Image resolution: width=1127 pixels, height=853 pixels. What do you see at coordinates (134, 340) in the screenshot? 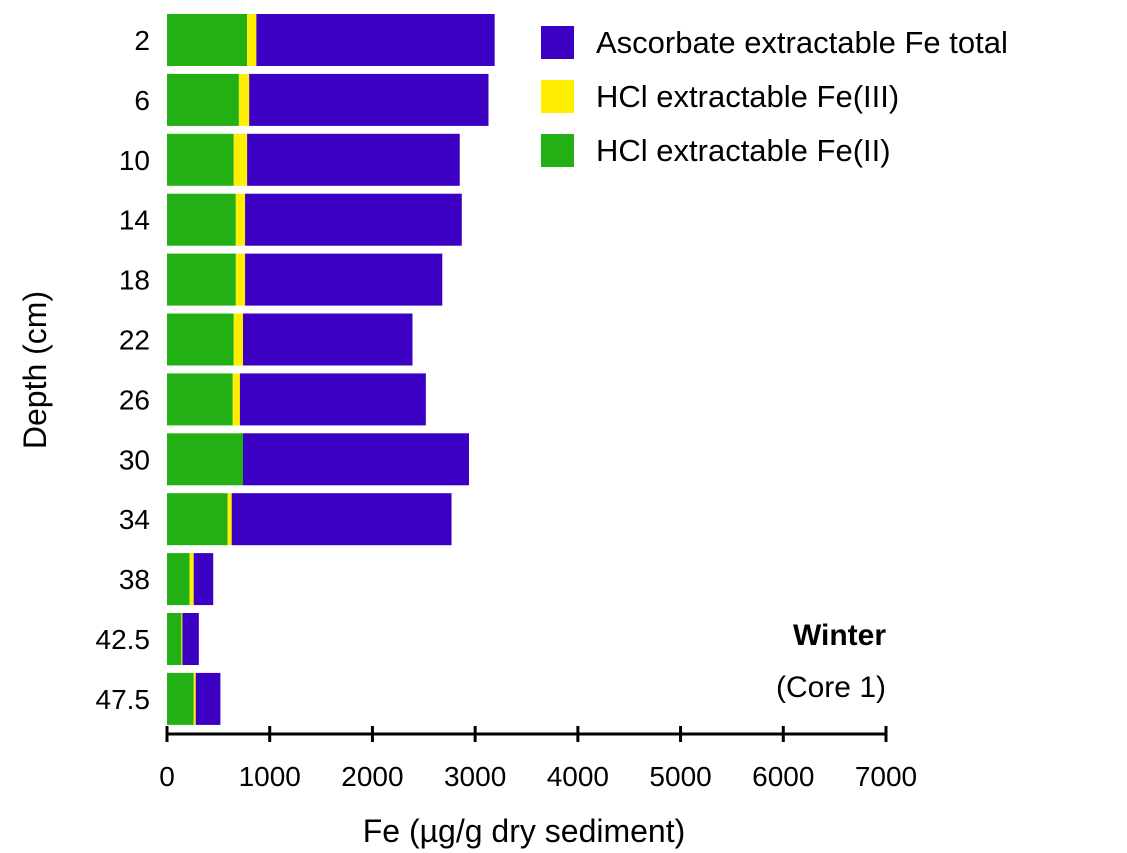
I see `y-tick-label: 22` at bounding box center [134, 340].